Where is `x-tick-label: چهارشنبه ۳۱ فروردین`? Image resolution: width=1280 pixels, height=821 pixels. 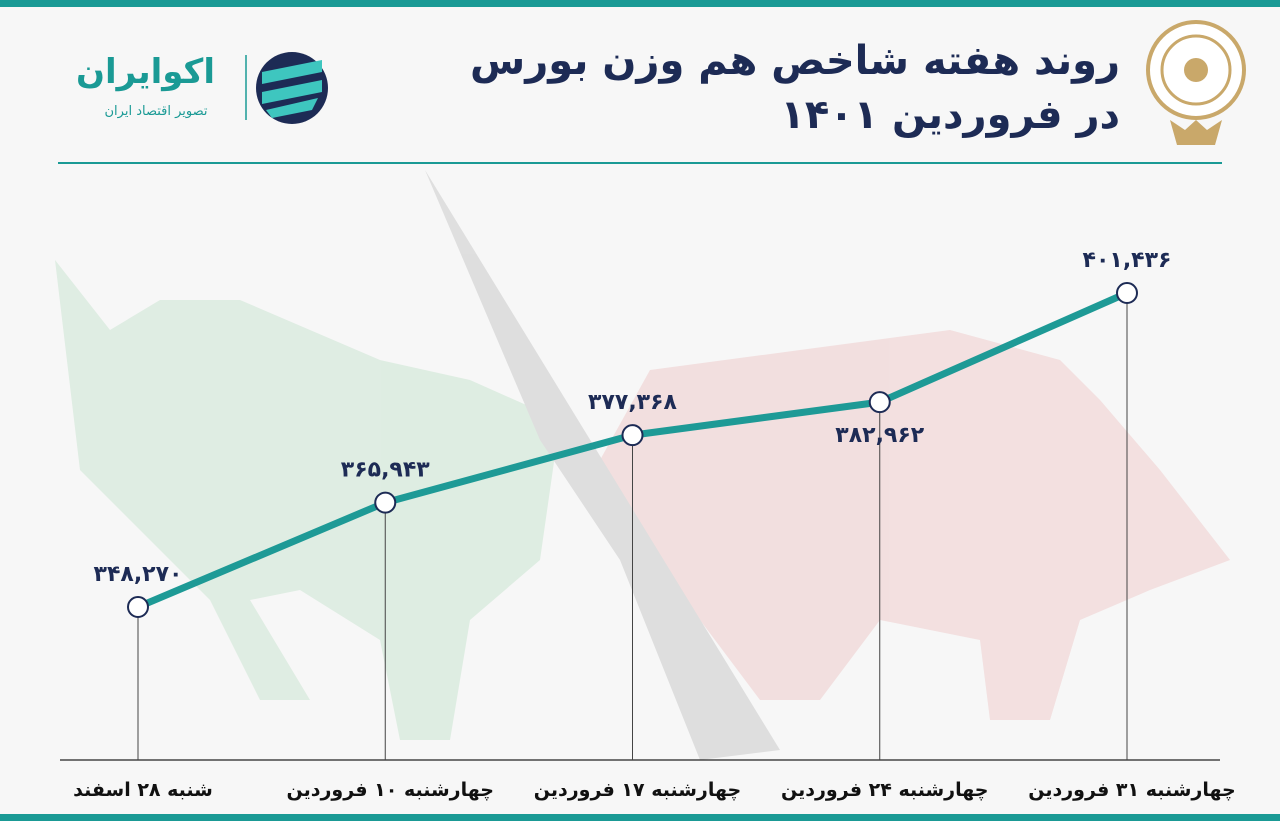 x-tick-label: چهارشنبه ۳۱ فروردین is located at coordinates (1131, 790).